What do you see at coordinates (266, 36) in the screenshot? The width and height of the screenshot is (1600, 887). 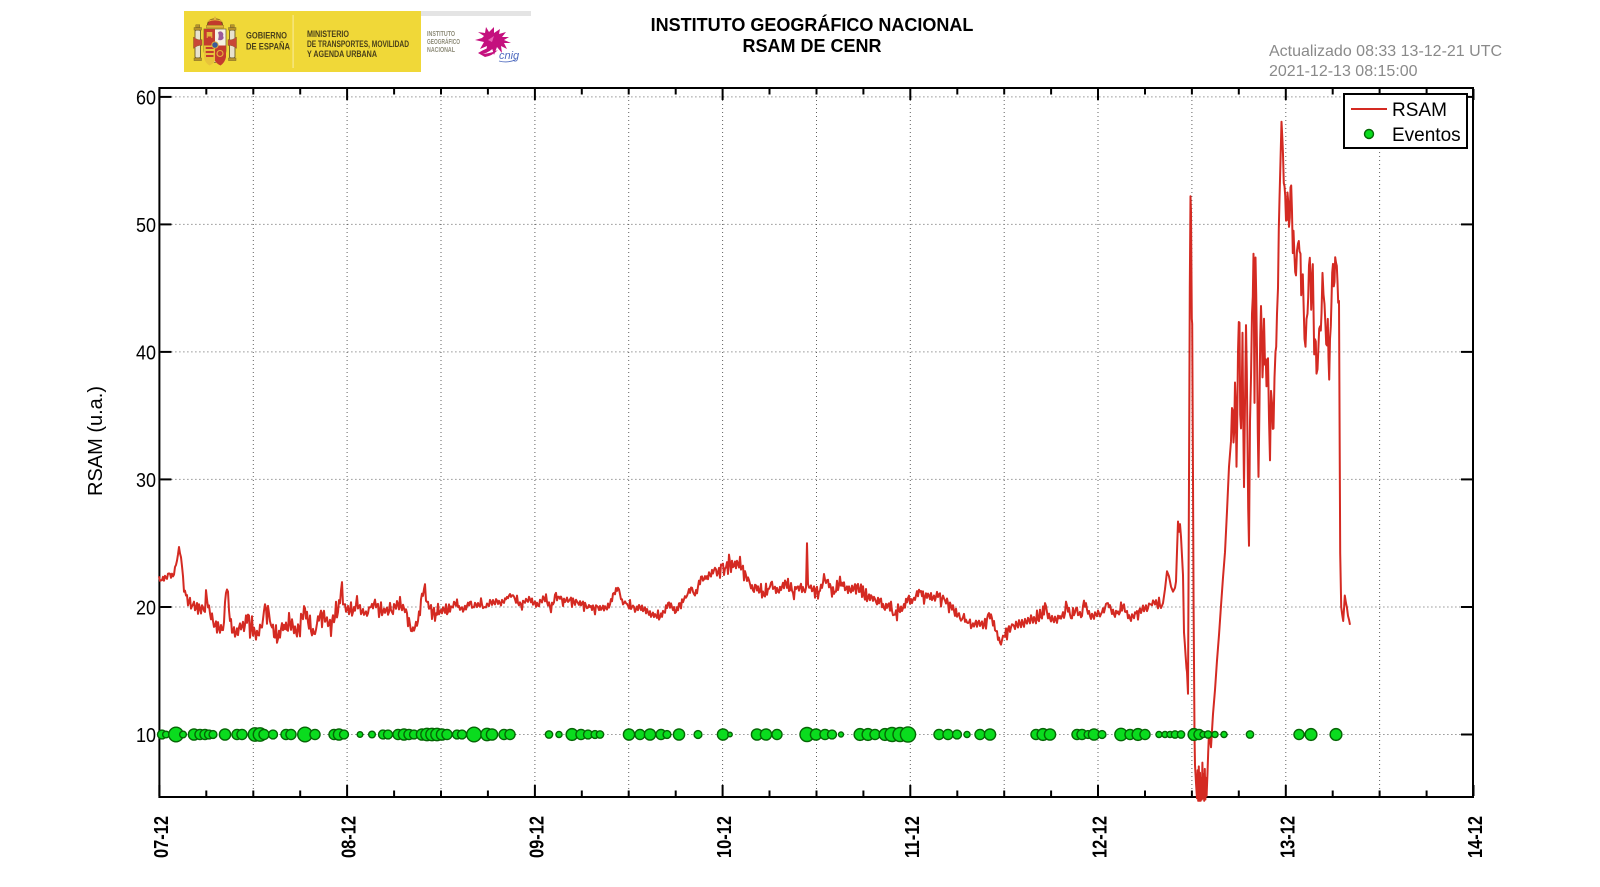 I see `svg-text: GOBIERNO` at bounding box center [266, 36].